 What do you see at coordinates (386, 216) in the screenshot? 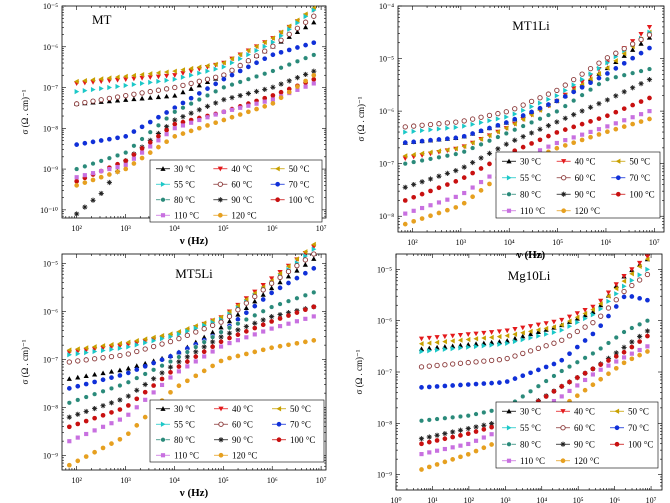
I see `y-tick-label: 10⁻⁸` at bounding box center [386, 216].